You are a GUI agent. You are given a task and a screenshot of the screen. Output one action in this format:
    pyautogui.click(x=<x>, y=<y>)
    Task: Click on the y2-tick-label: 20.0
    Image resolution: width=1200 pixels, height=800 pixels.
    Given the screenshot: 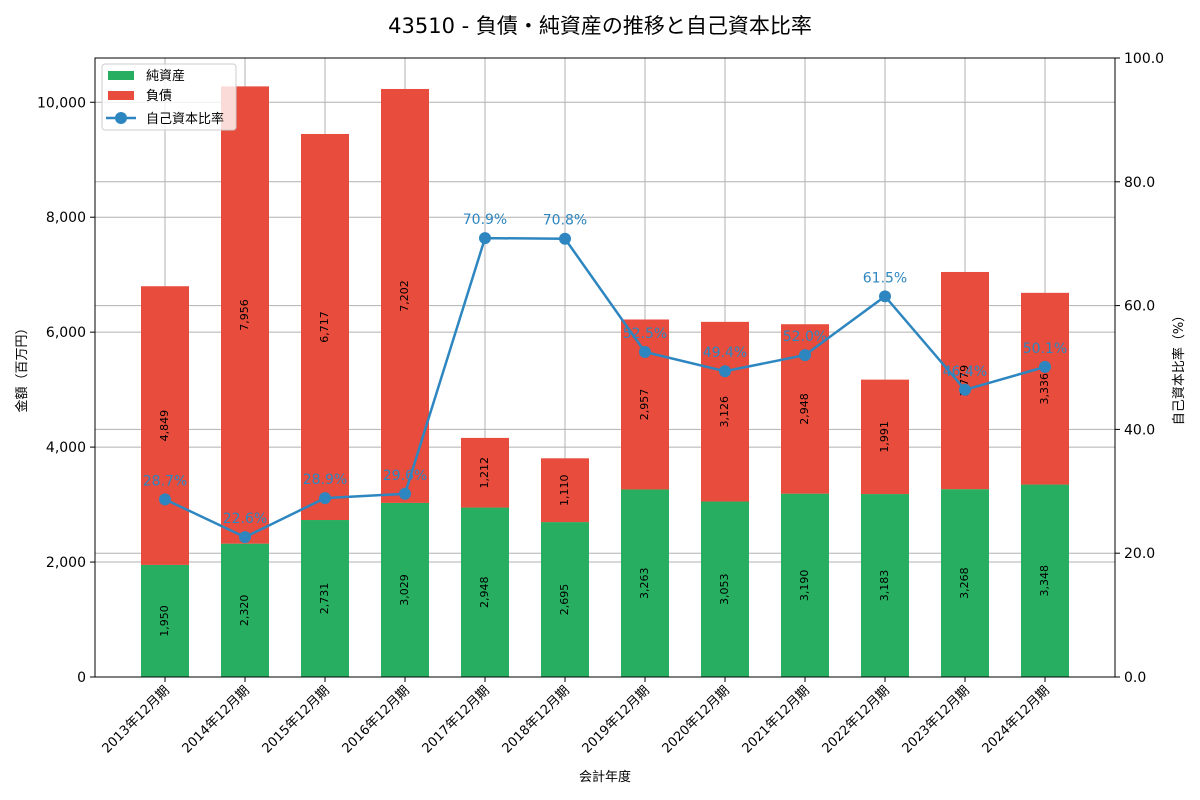 What is the action you would take?
    pyautogui.click(x=1139, y=554)
    